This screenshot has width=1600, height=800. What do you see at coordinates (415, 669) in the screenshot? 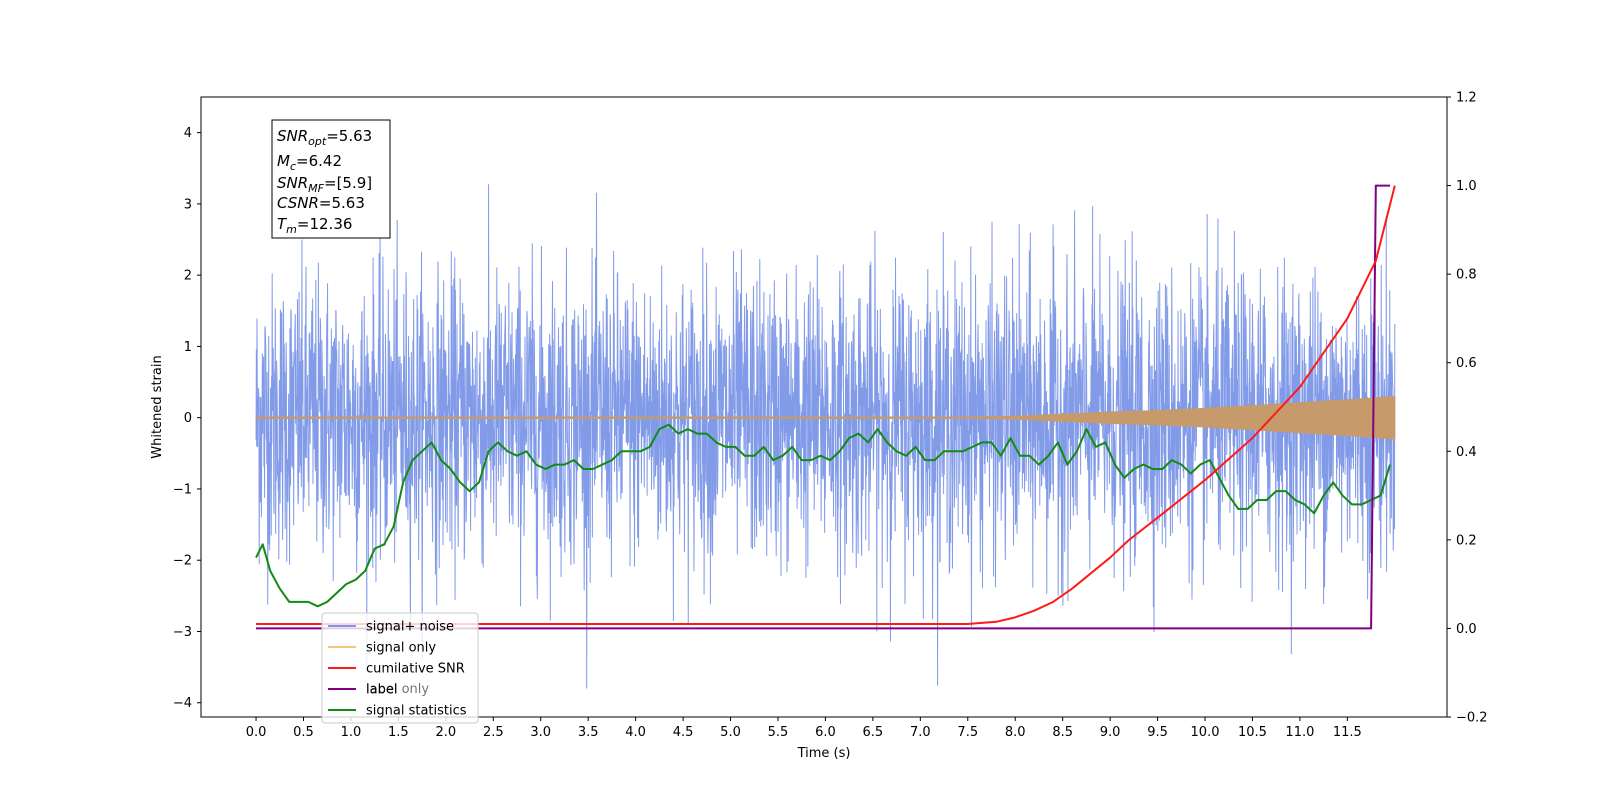
I see `legend-entry: cumilative SNR` at bounding box center [415, 669].